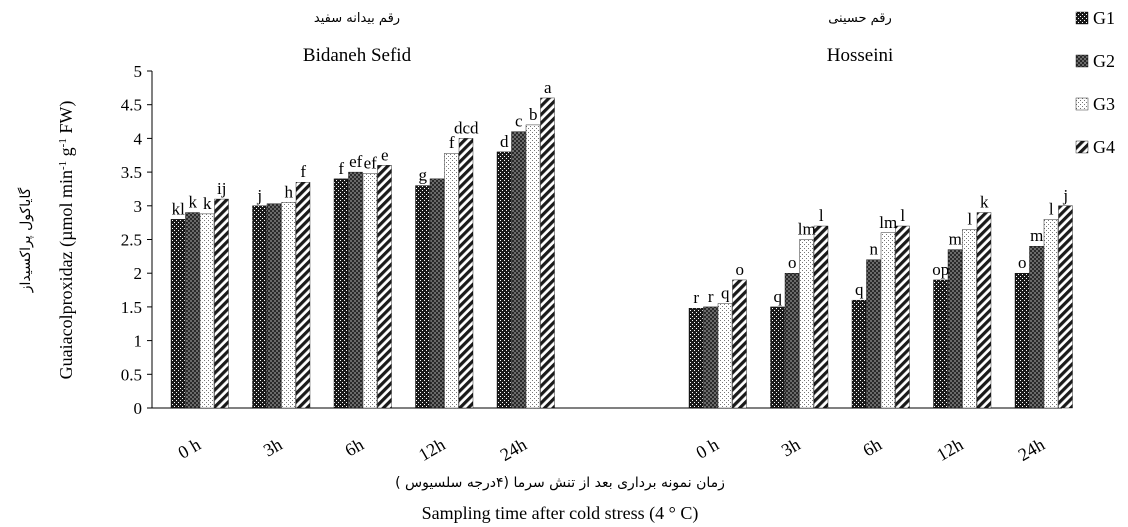  I want to click on group-title-fa-1: رقم حسینی, so click(860, 18).